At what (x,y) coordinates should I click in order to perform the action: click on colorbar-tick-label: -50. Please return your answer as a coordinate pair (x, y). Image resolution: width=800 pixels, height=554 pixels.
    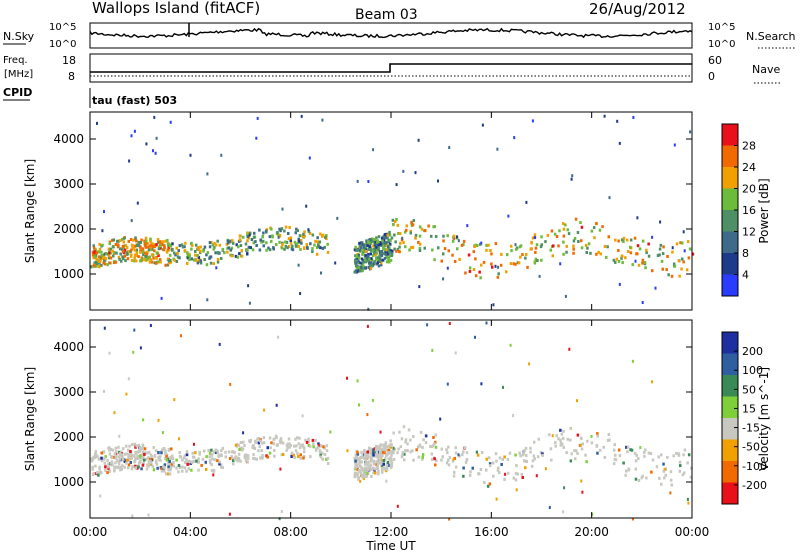
    Looking at the image, I should click on (751, 447).